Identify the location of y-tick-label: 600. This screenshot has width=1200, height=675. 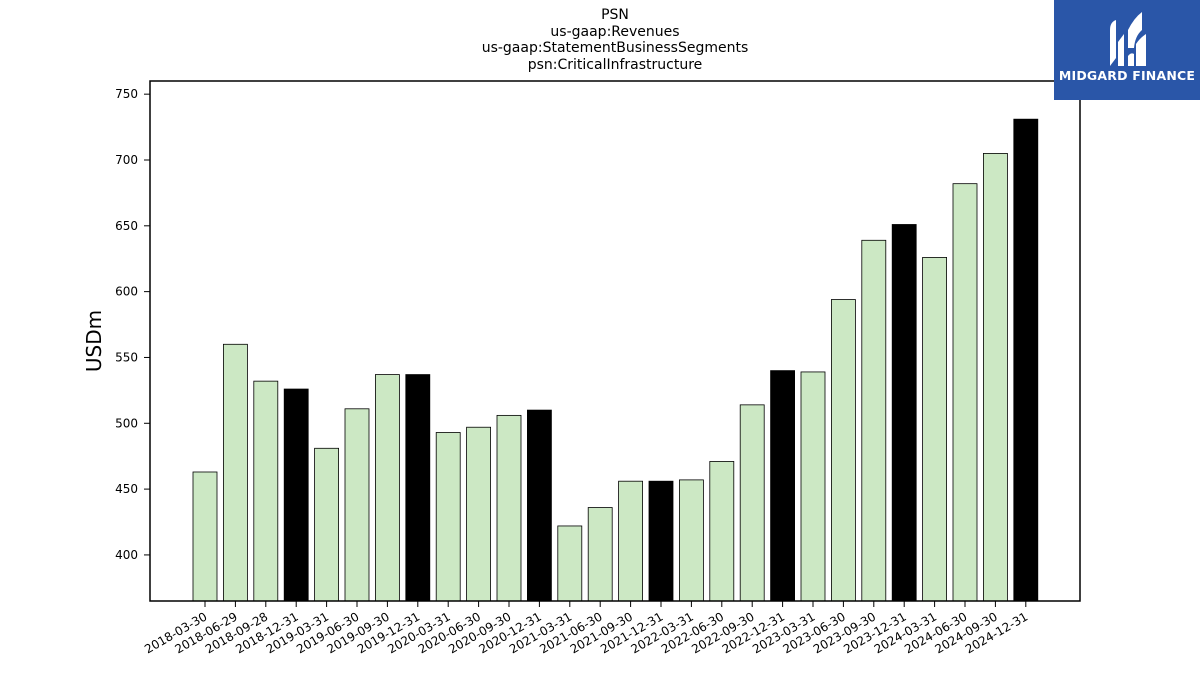
(126, 292).